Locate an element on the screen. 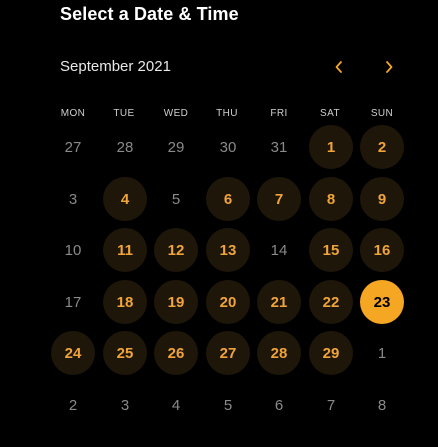 The width and height of the screenshot is (438, 447). chevron-left-icon is located at coordinates (338, 67).